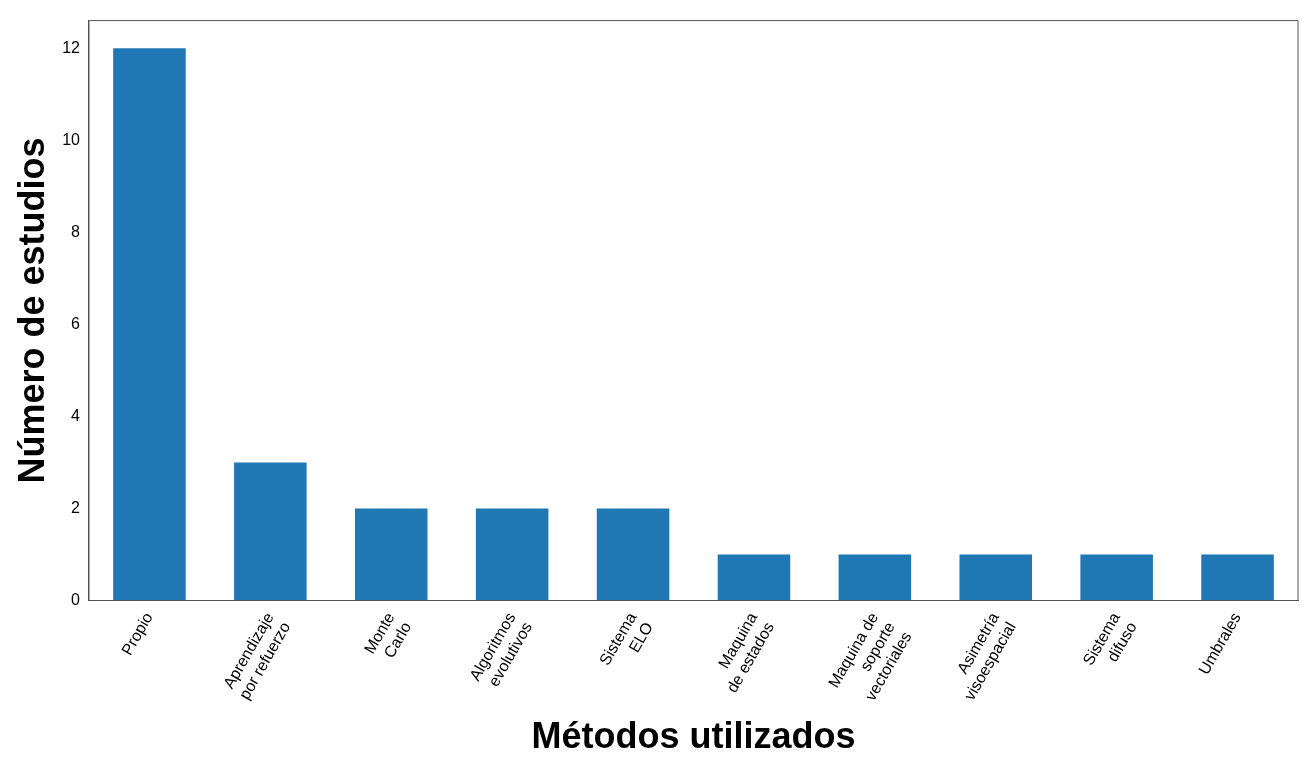 This screenshot has width=1314, height=772. Describe the element at coordinates (76, 599) in the screenshot. I see `y-tick-label: 0` at that location.